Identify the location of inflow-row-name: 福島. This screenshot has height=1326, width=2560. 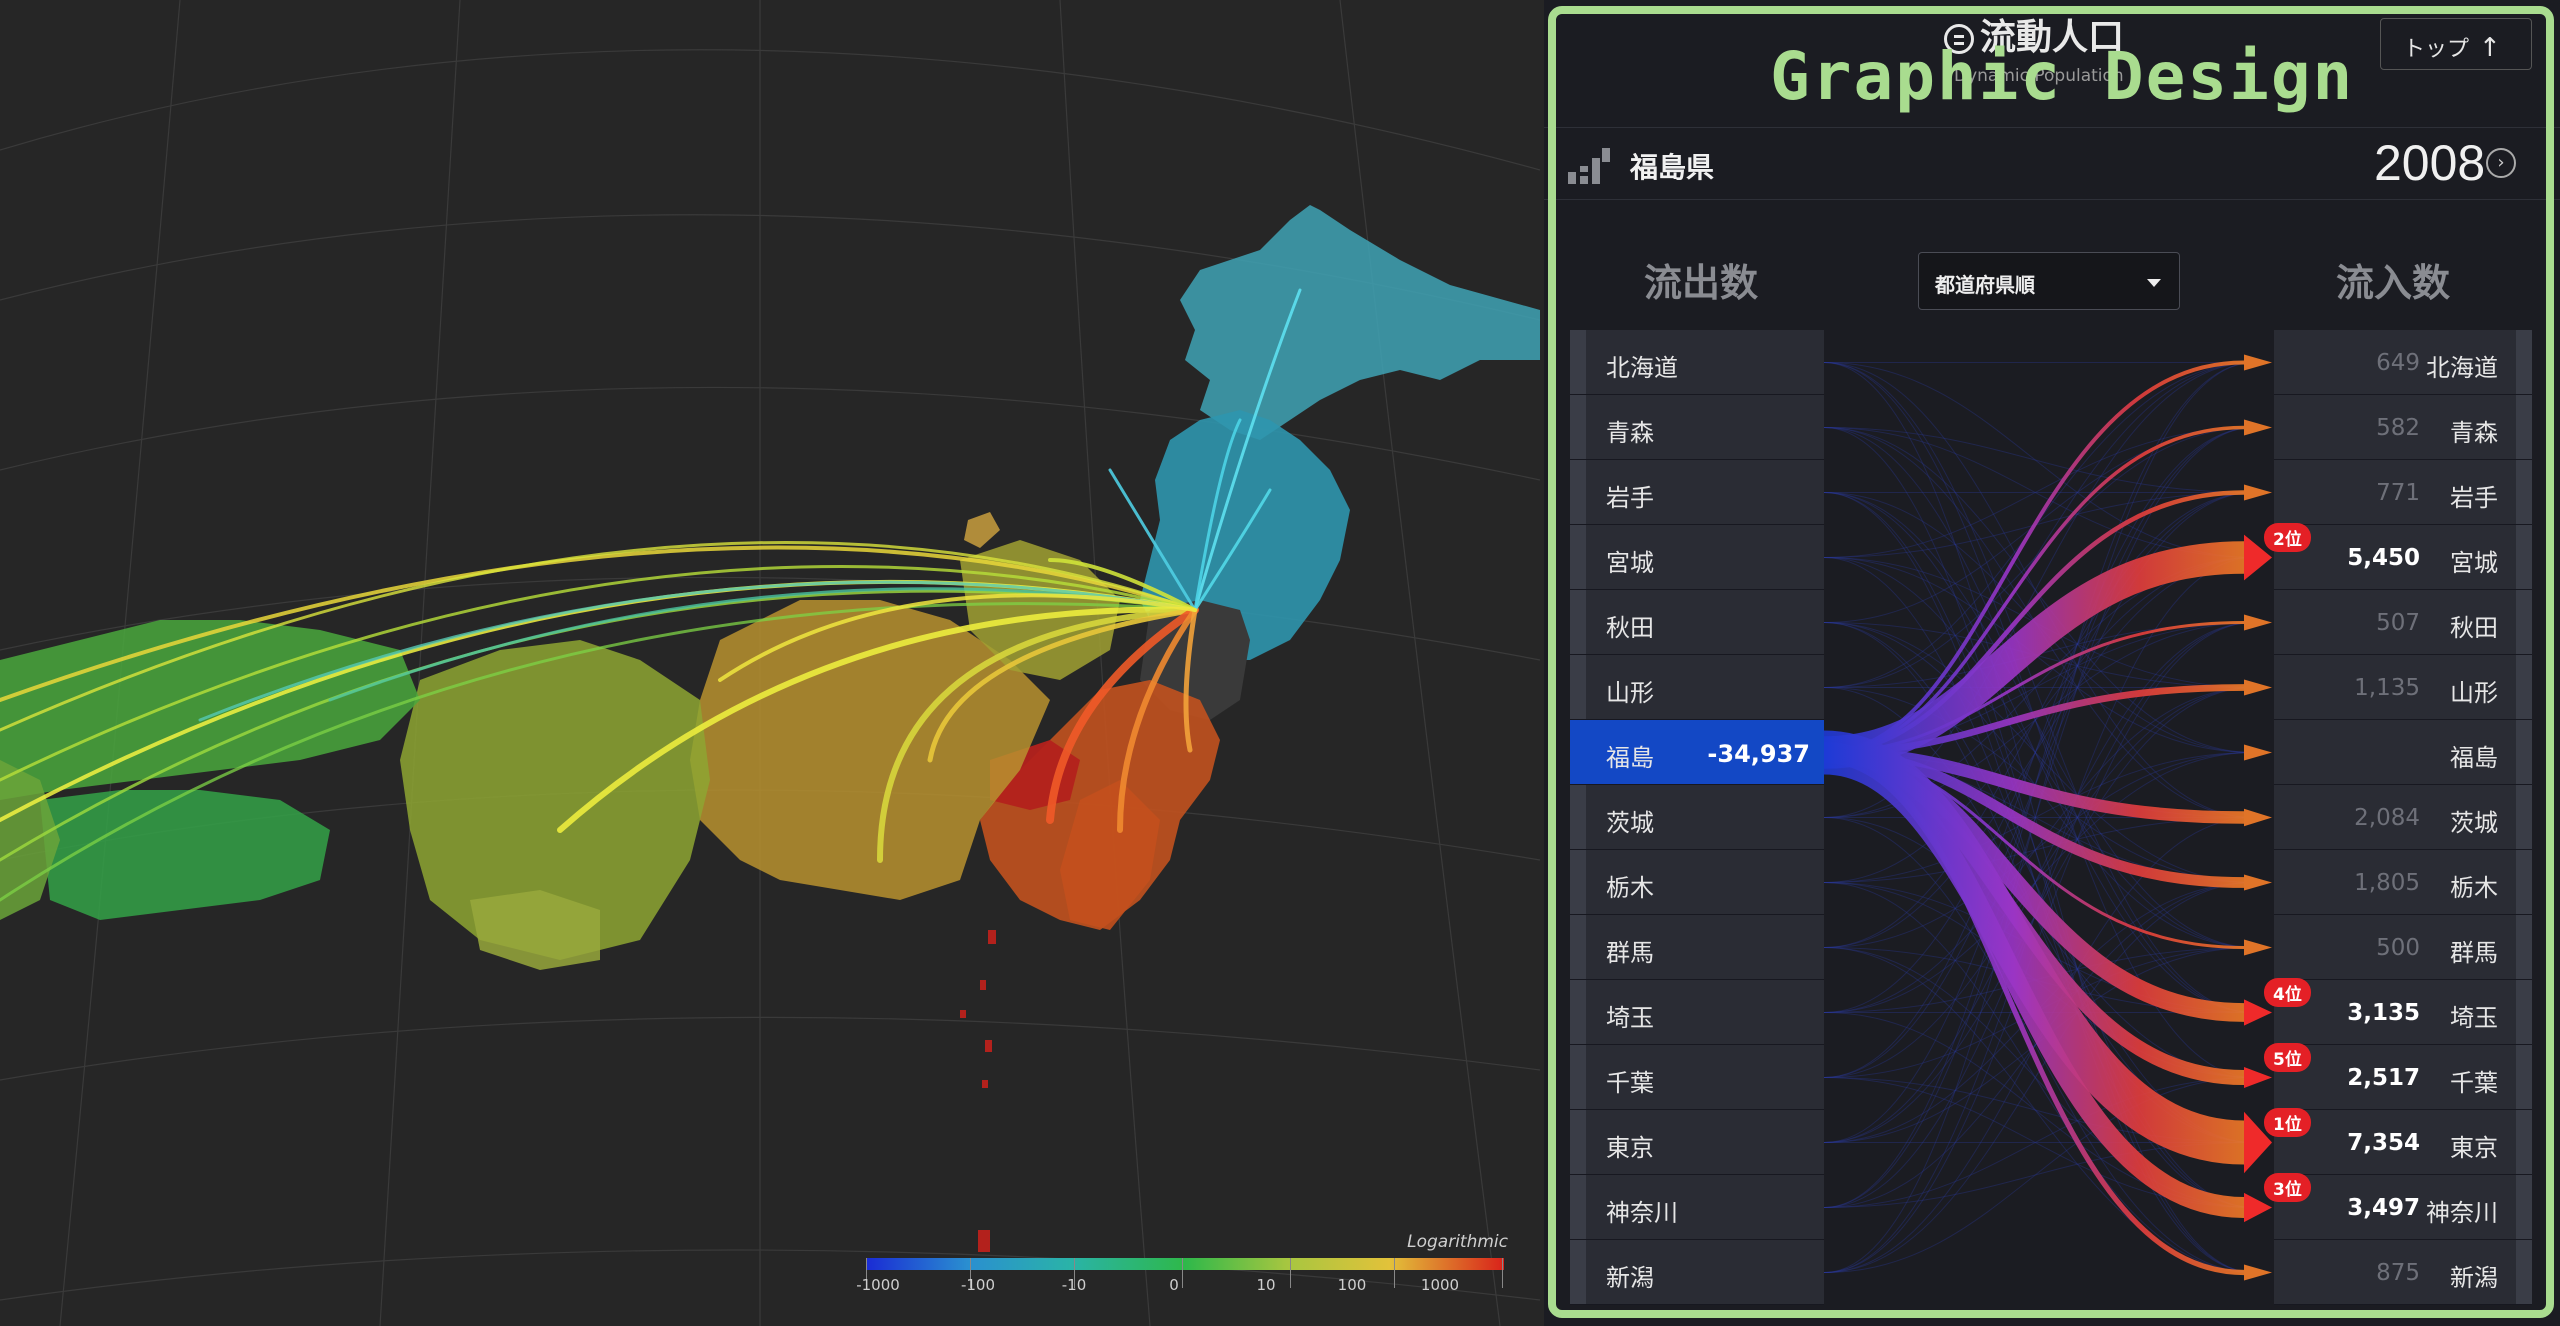
(2474, 758).